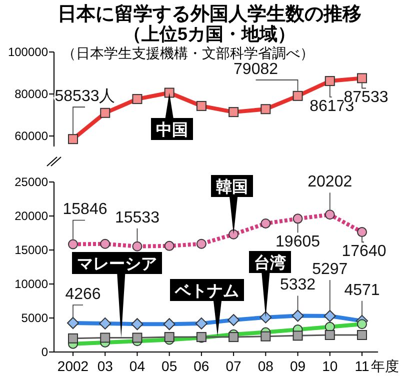 Image resolution: width=403 pixels, height=381 pixels. I want to click on y-tick-label: 0, so click(44, 352).